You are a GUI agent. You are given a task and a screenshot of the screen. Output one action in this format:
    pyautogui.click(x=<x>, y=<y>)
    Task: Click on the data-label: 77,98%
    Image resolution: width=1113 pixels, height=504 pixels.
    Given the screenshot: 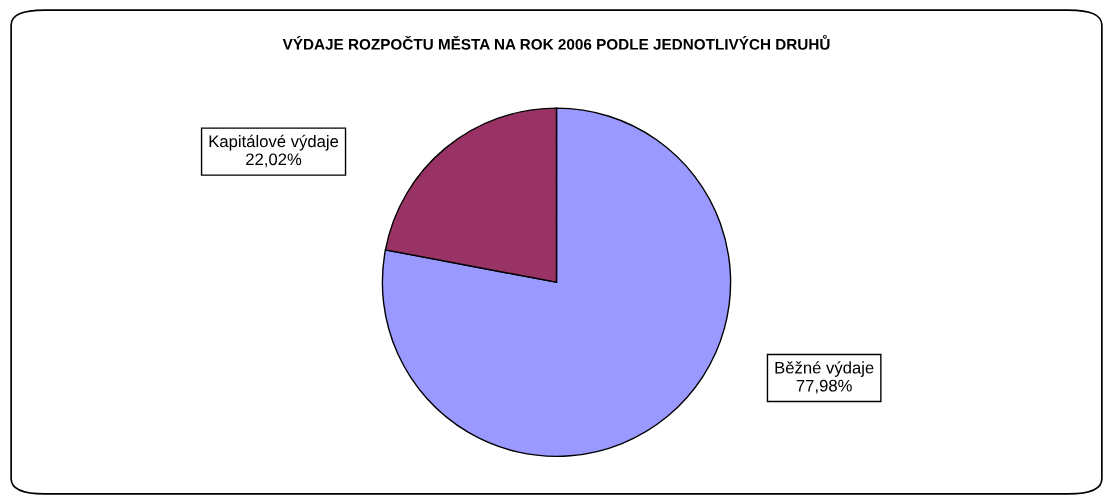 What is the action you would take?
    pyautogui.click(x=824, y=386)
    